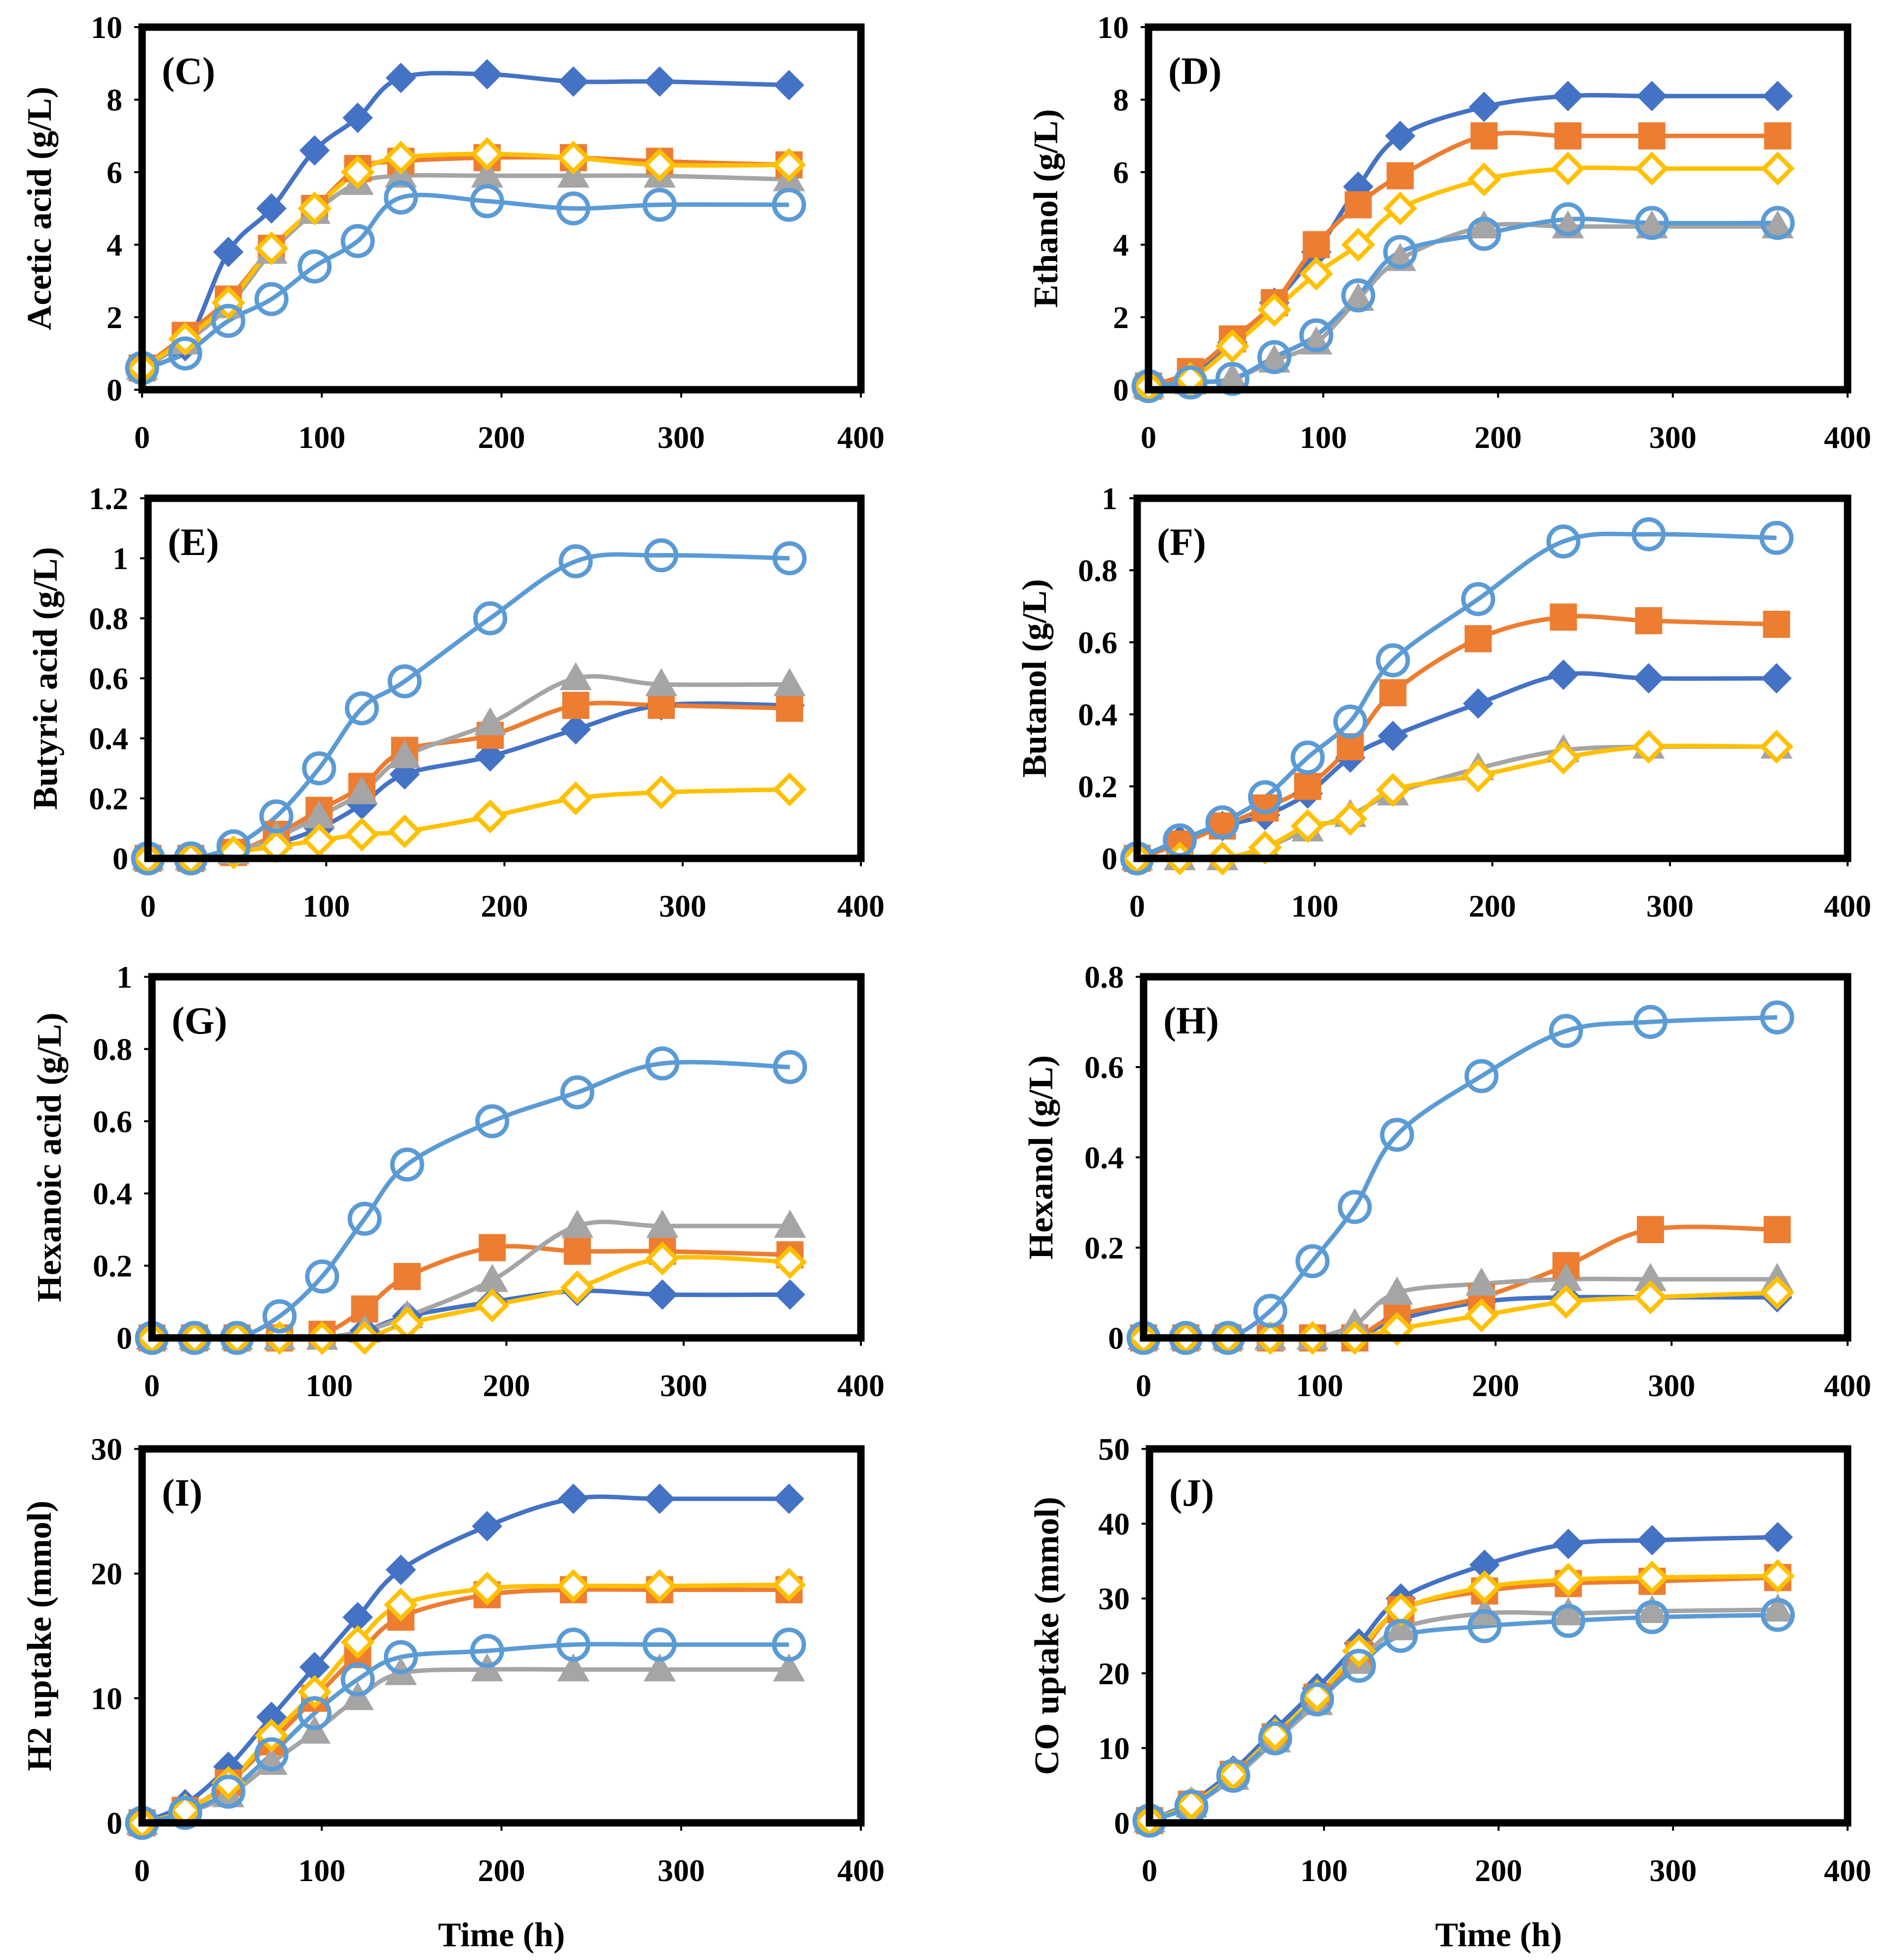 This screenshot has width=1891, height=1960. I want to click on y-tick-label: 0.4, so click(109, 739).